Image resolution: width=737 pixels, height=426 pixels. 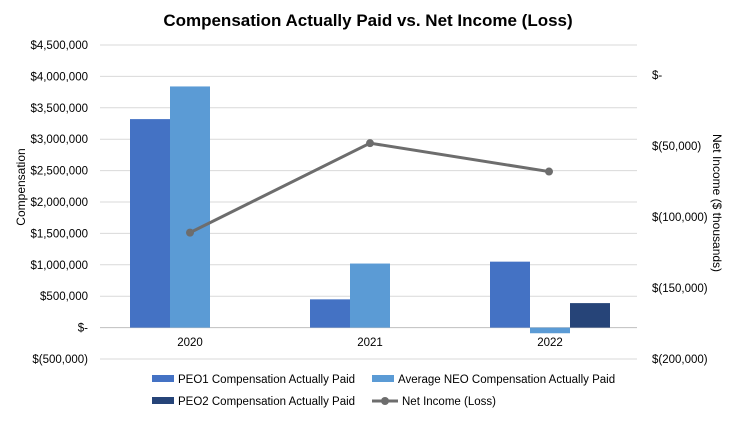 I want to click on bar-peo1-compensation-actually-paid-2021, so click(x=330, y=313).